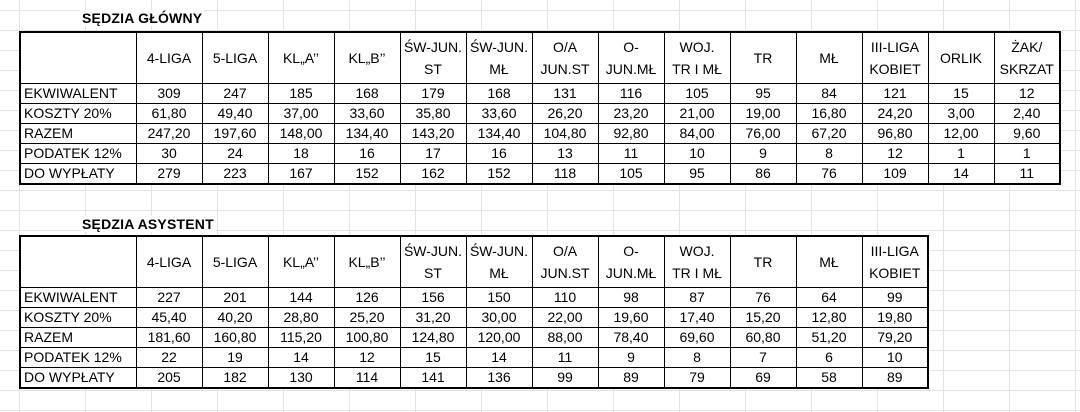 The height and width of the screenshot is (412, 1080). What do you see at coordinates (1027, 57) in the screenshot?
I see `column-header-cell: ŻAK/SKRZAT` at bounding box center [1027, 57].